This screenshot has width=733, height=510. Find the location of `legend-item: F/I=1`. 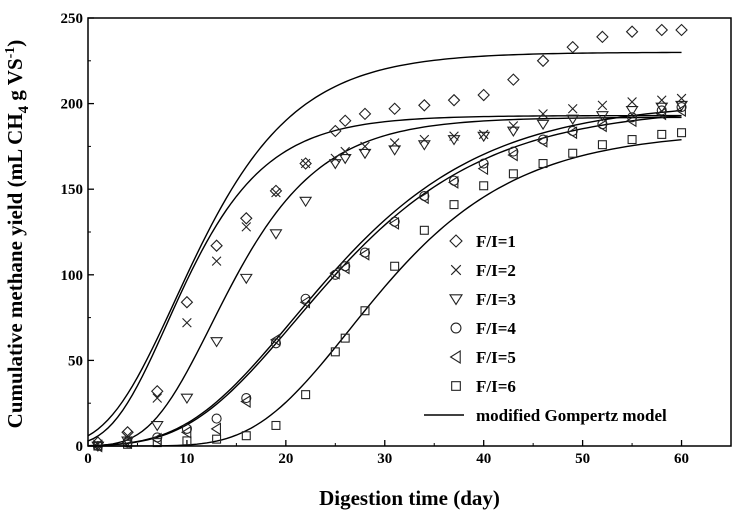

legend-item: F/I=1 is located at coordinates (482, 241).